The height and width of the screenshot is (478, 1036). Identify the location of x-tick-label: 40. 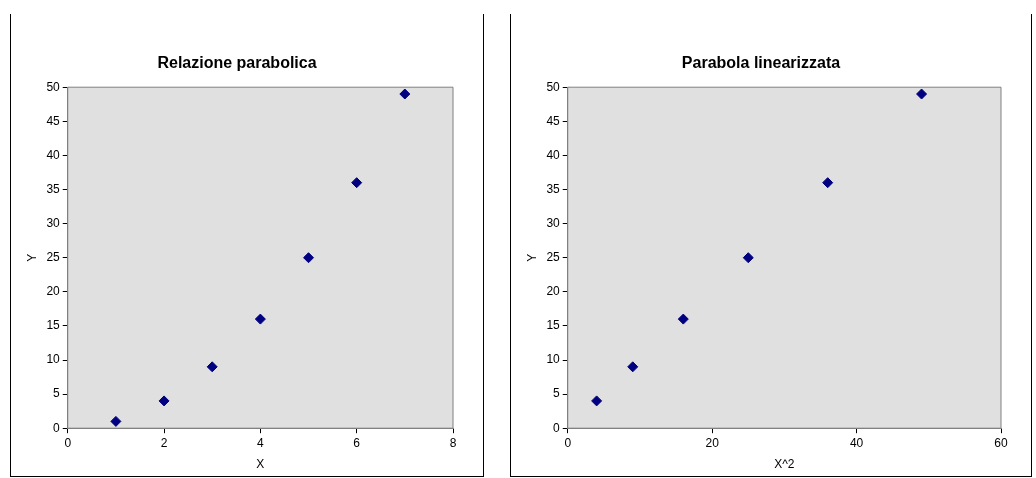
(856, 442).